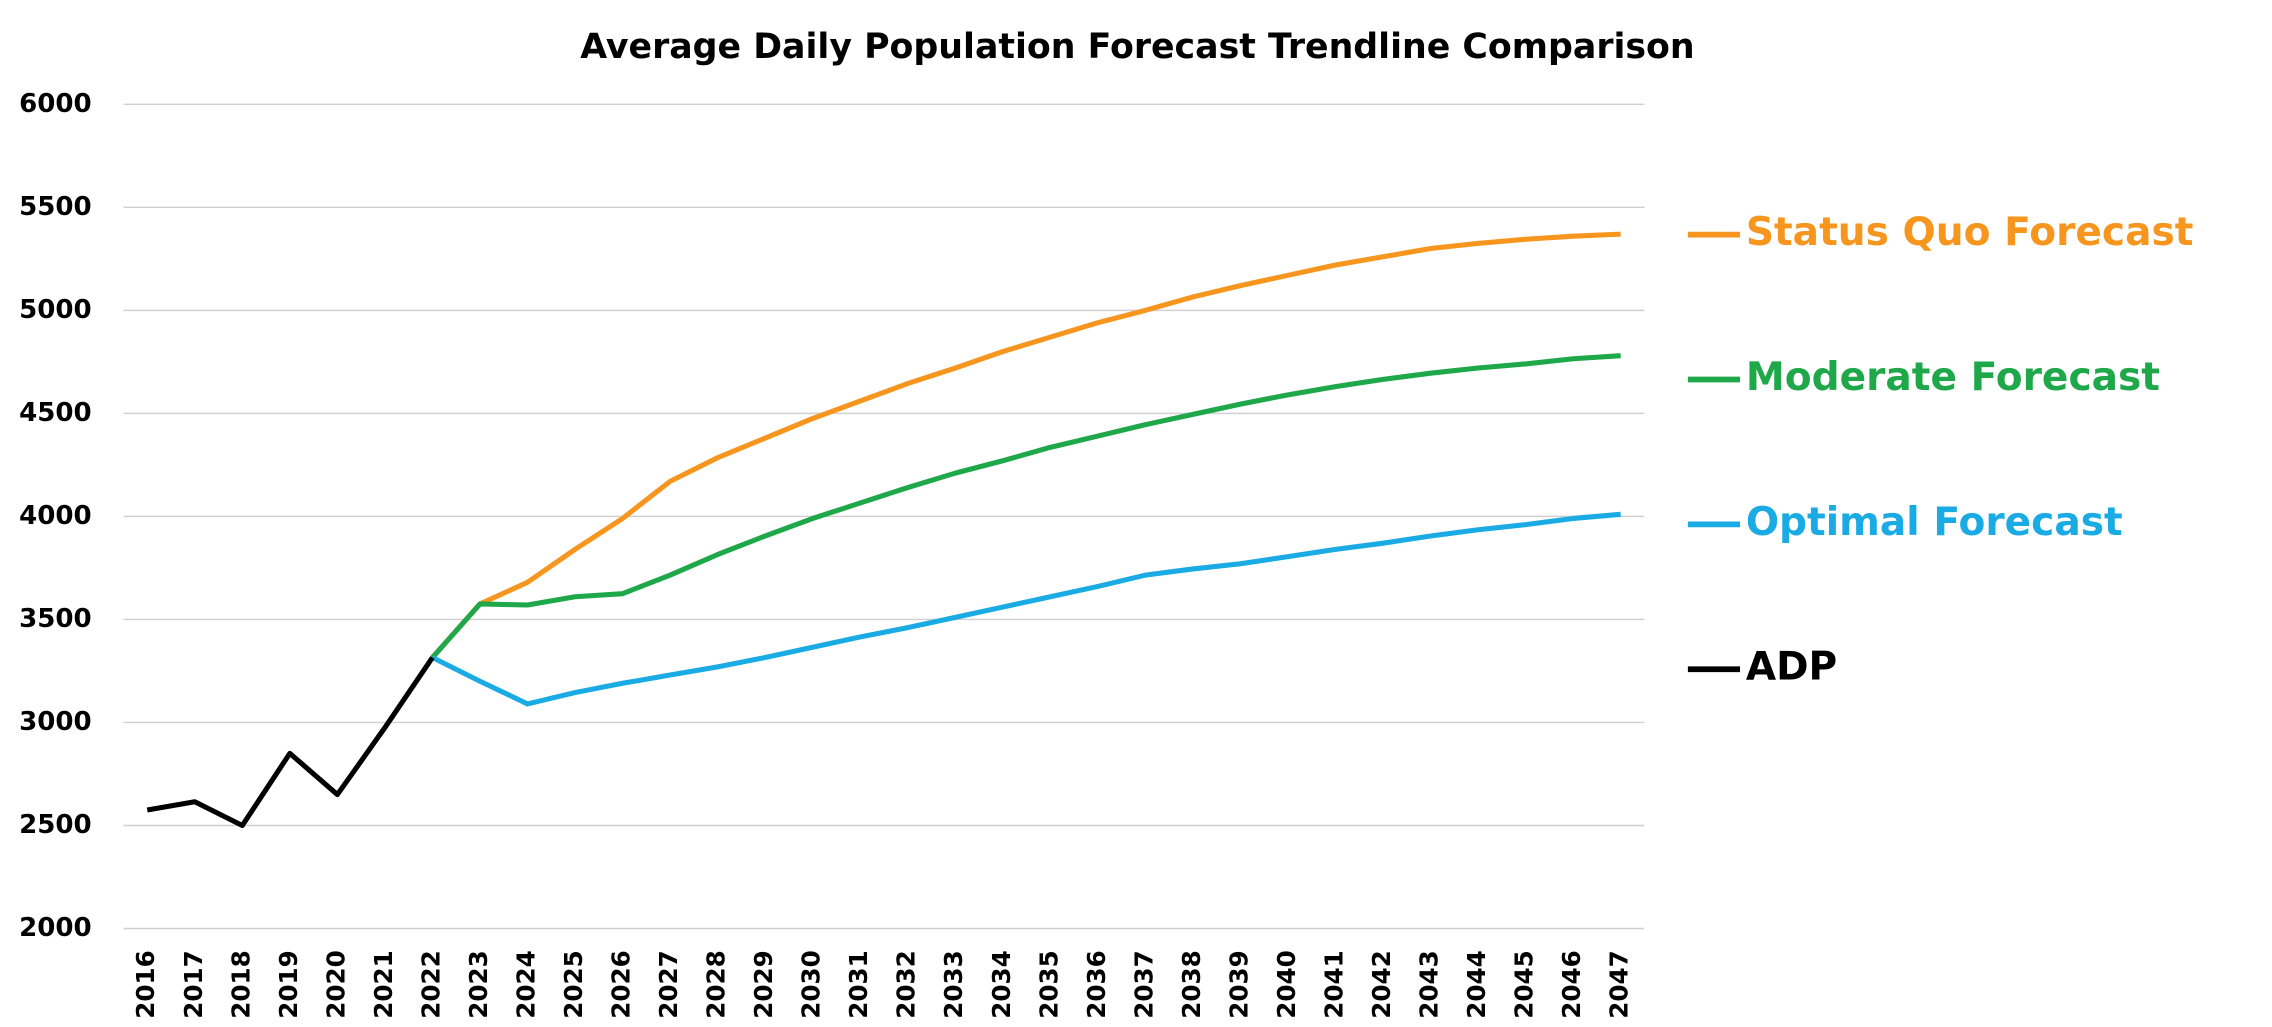  I want to click on x-tick-label: 2030, so click(811, 984).